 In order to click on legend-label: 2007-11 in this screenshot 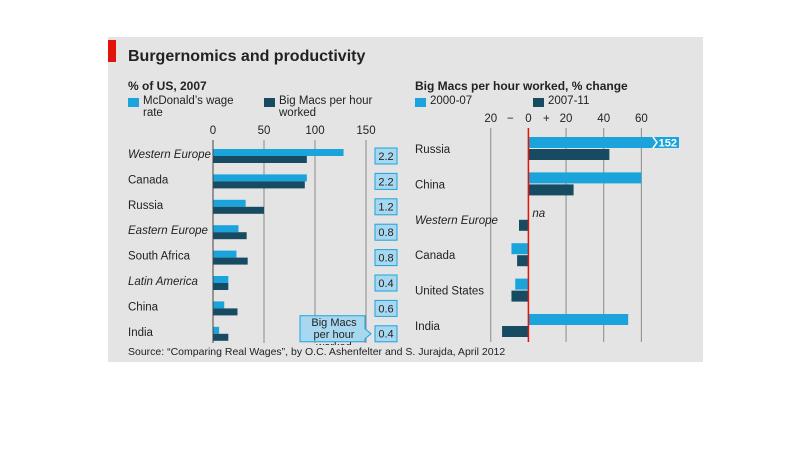, I will do `click(569, 101)`.